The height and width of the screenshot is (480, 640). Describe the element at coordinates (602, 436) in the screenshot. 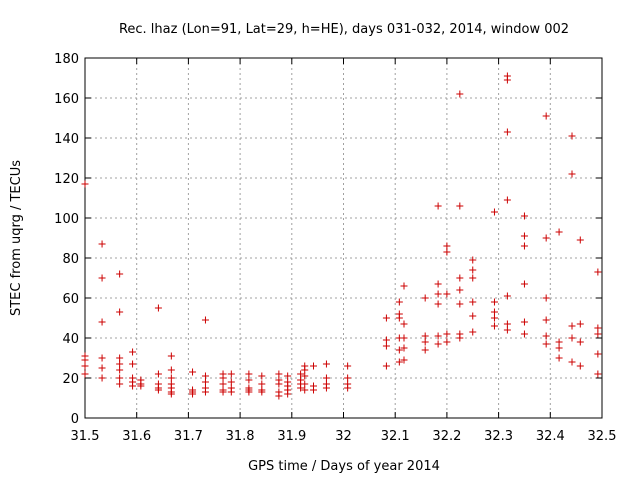

I see `x-tick-label: 32.5` at that location.